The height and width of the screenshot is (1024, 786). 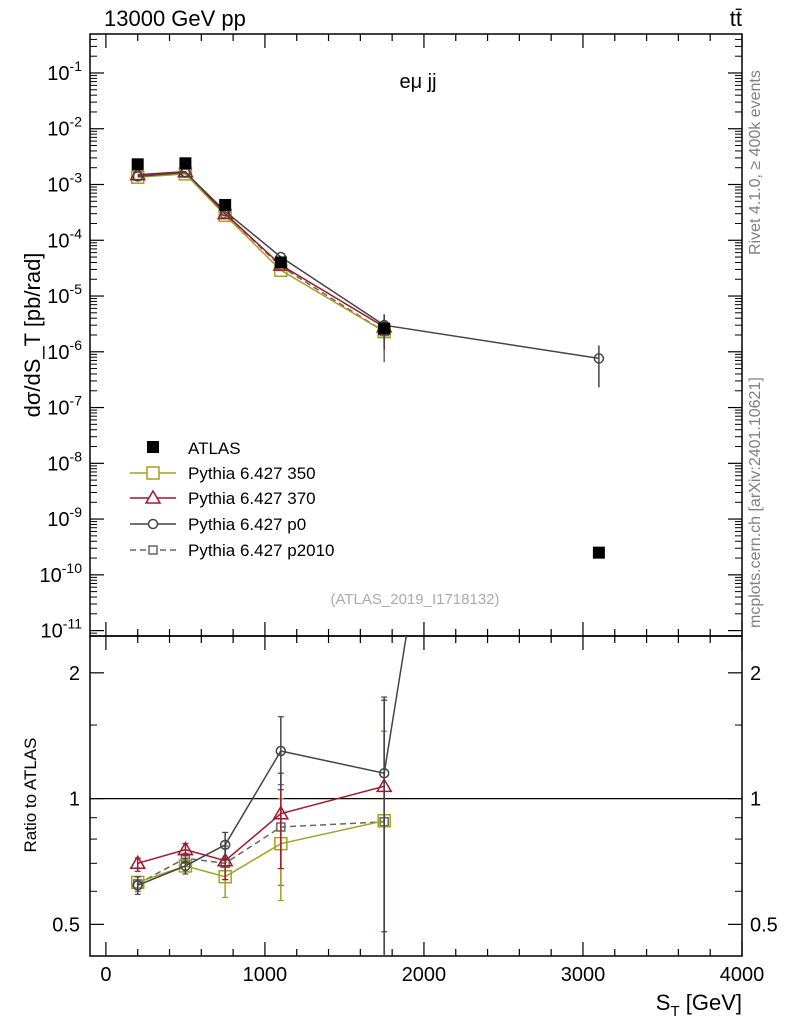 What do you see at coordinates (153, 550) in the screenshot?
I see `legend-marker-p2010` at bounding box center [153, 550].